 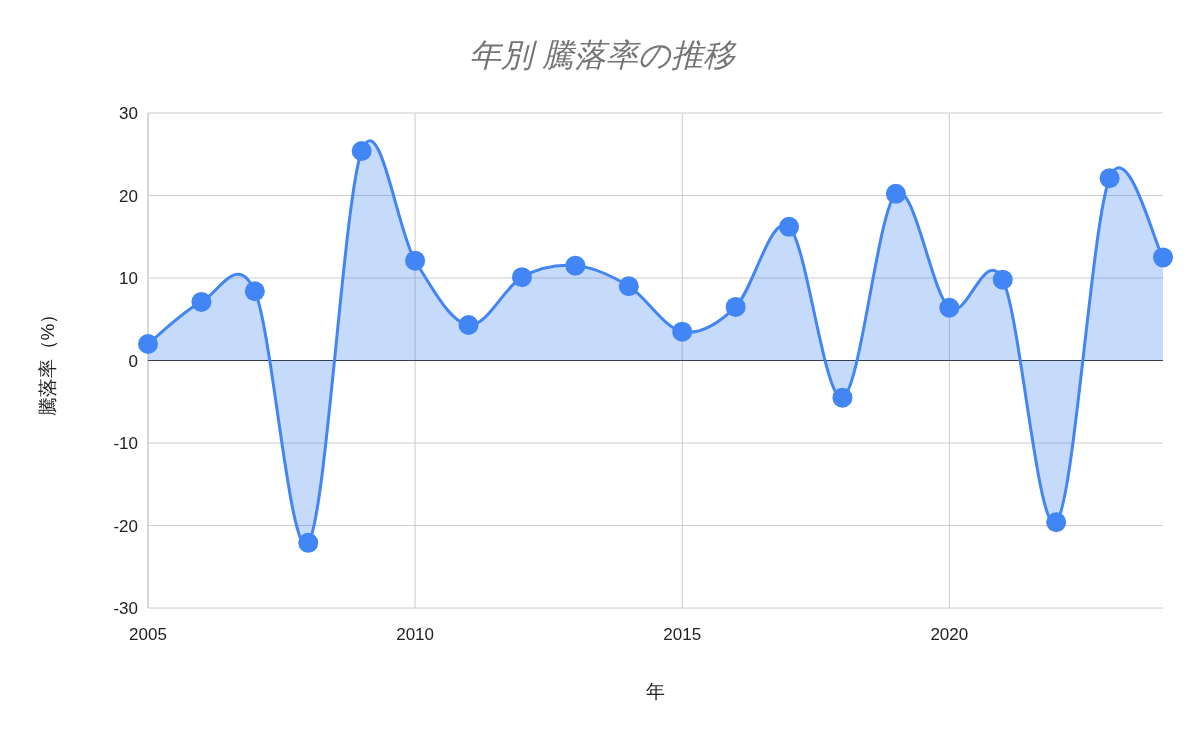 I want to click on y-tick-label: 0, so click(x=133, y=361).